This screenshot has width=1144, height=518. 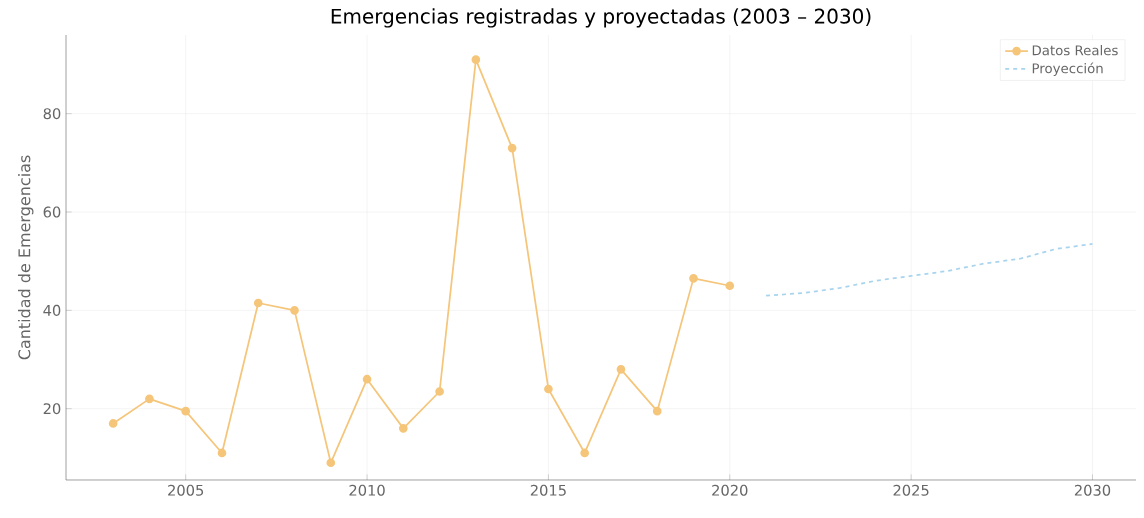 I want to click on x-tick-label: 2010, so click(x=367, y=490).